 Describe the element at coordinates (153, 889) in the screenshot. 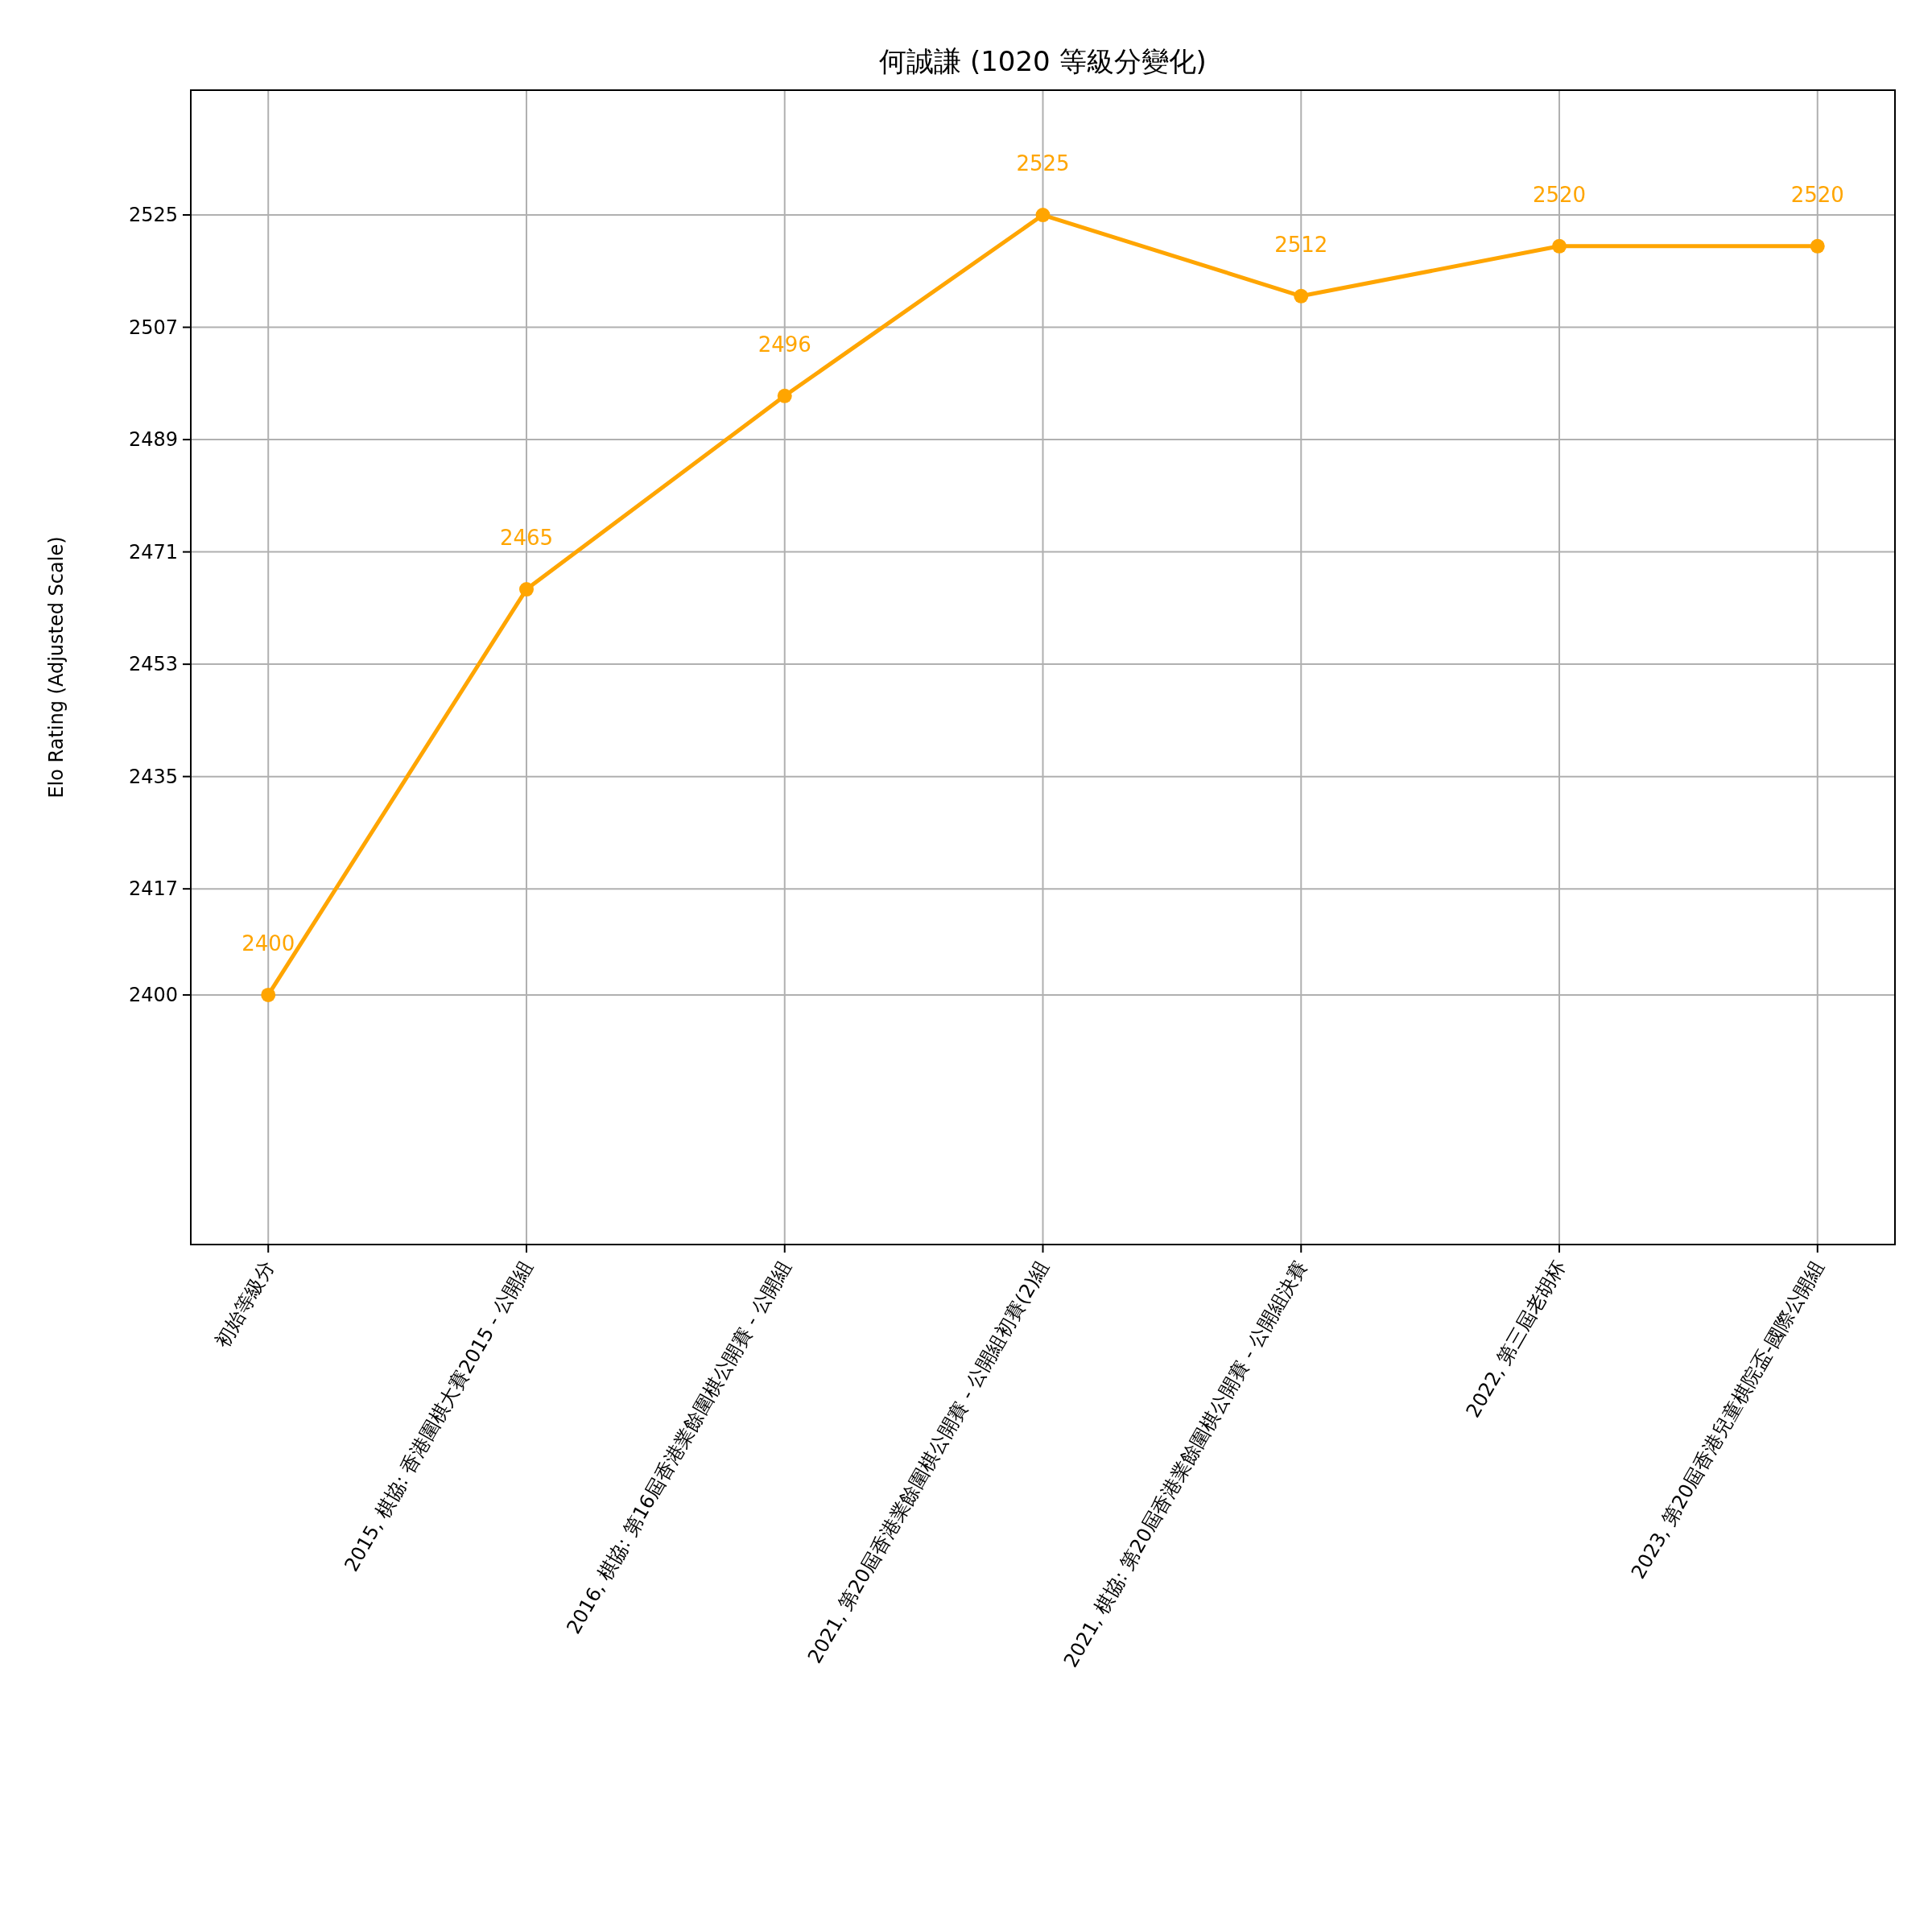

I see `y-tick-label: 2417` at that location.